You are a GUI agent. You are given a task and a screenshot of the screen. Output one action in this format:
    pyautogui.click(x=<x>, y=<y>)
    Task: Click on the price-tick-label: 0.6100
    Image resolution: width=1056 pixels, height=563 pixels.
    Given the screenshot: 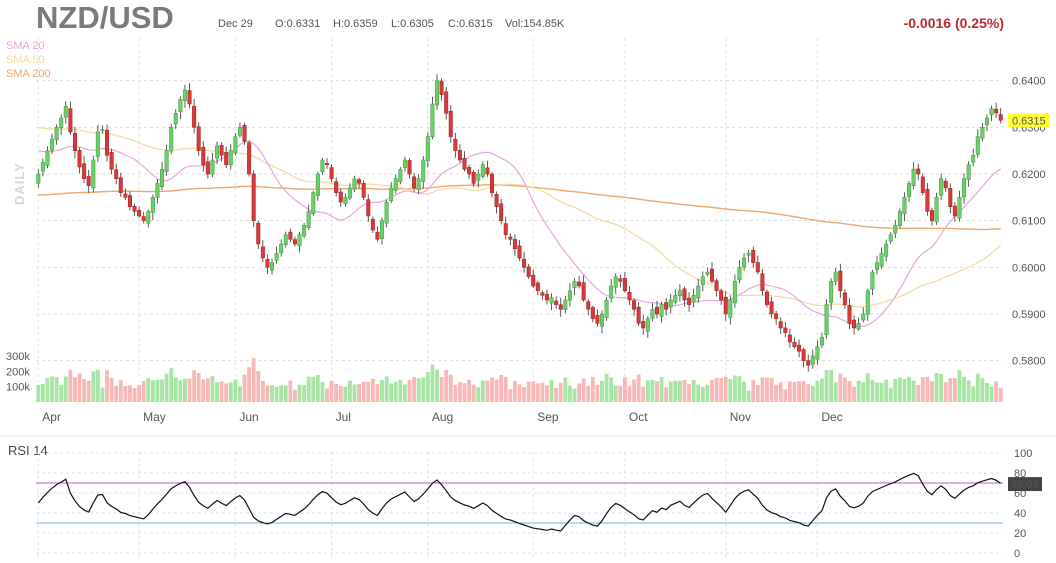 What is the action you would take?
    pyautogui.click(x=1029, y=222)
    